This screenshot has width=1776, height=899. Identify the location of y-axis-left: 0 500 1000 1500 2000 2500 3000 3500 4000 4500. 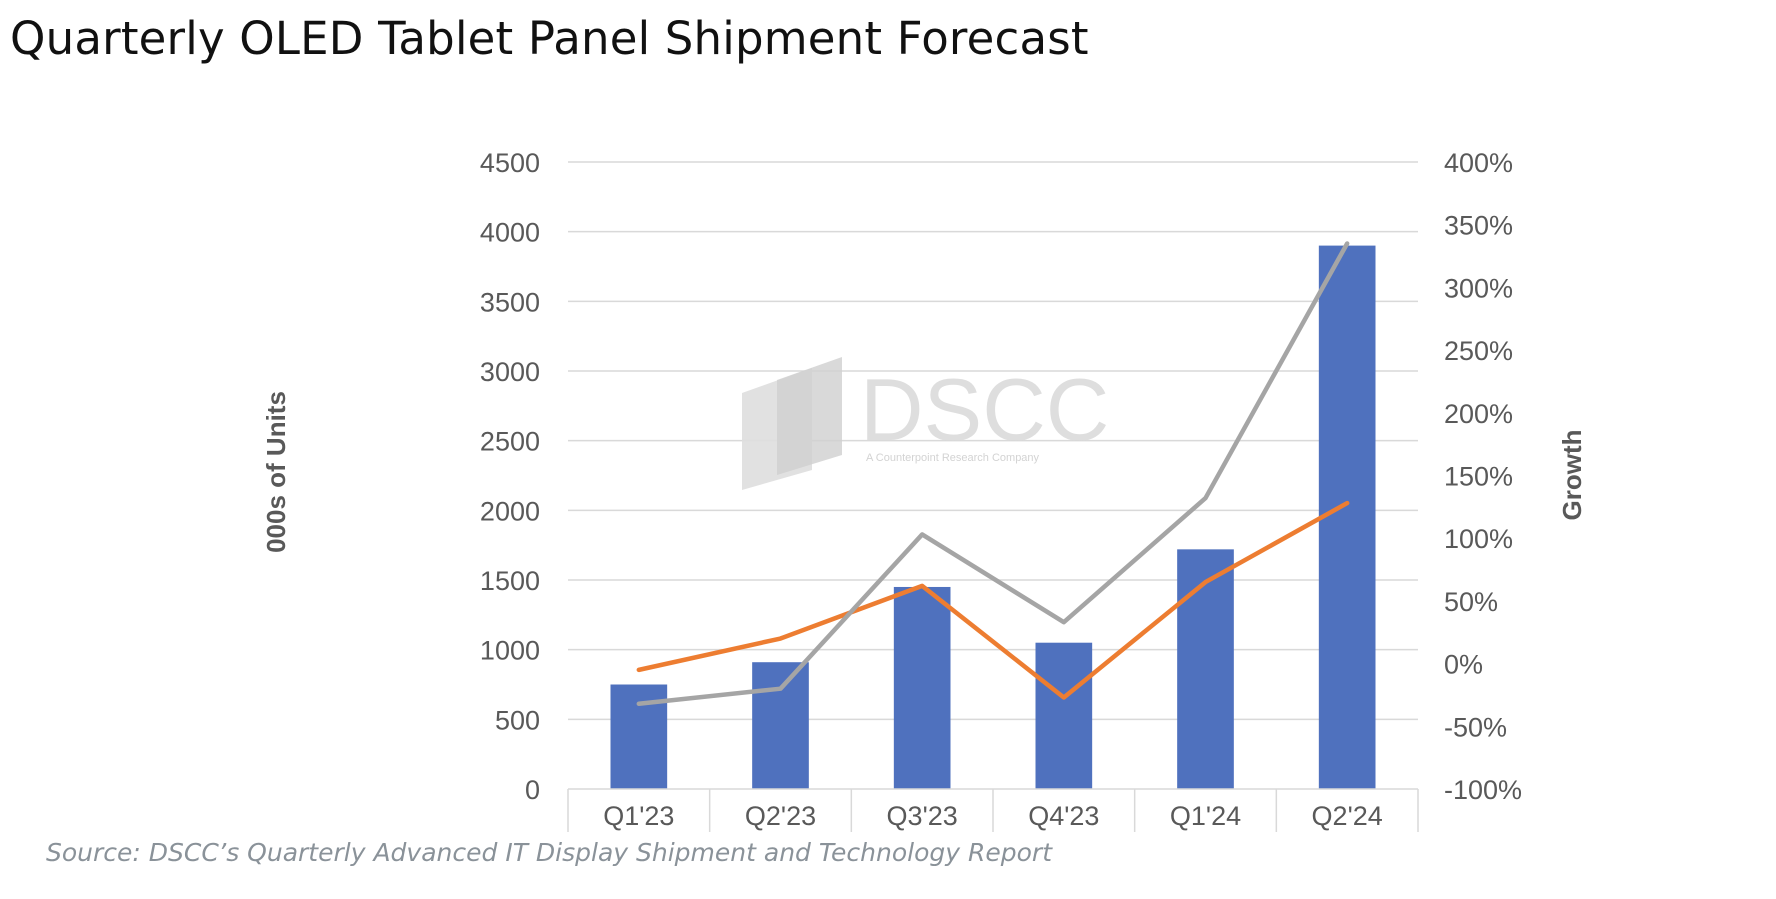
(510, 476).